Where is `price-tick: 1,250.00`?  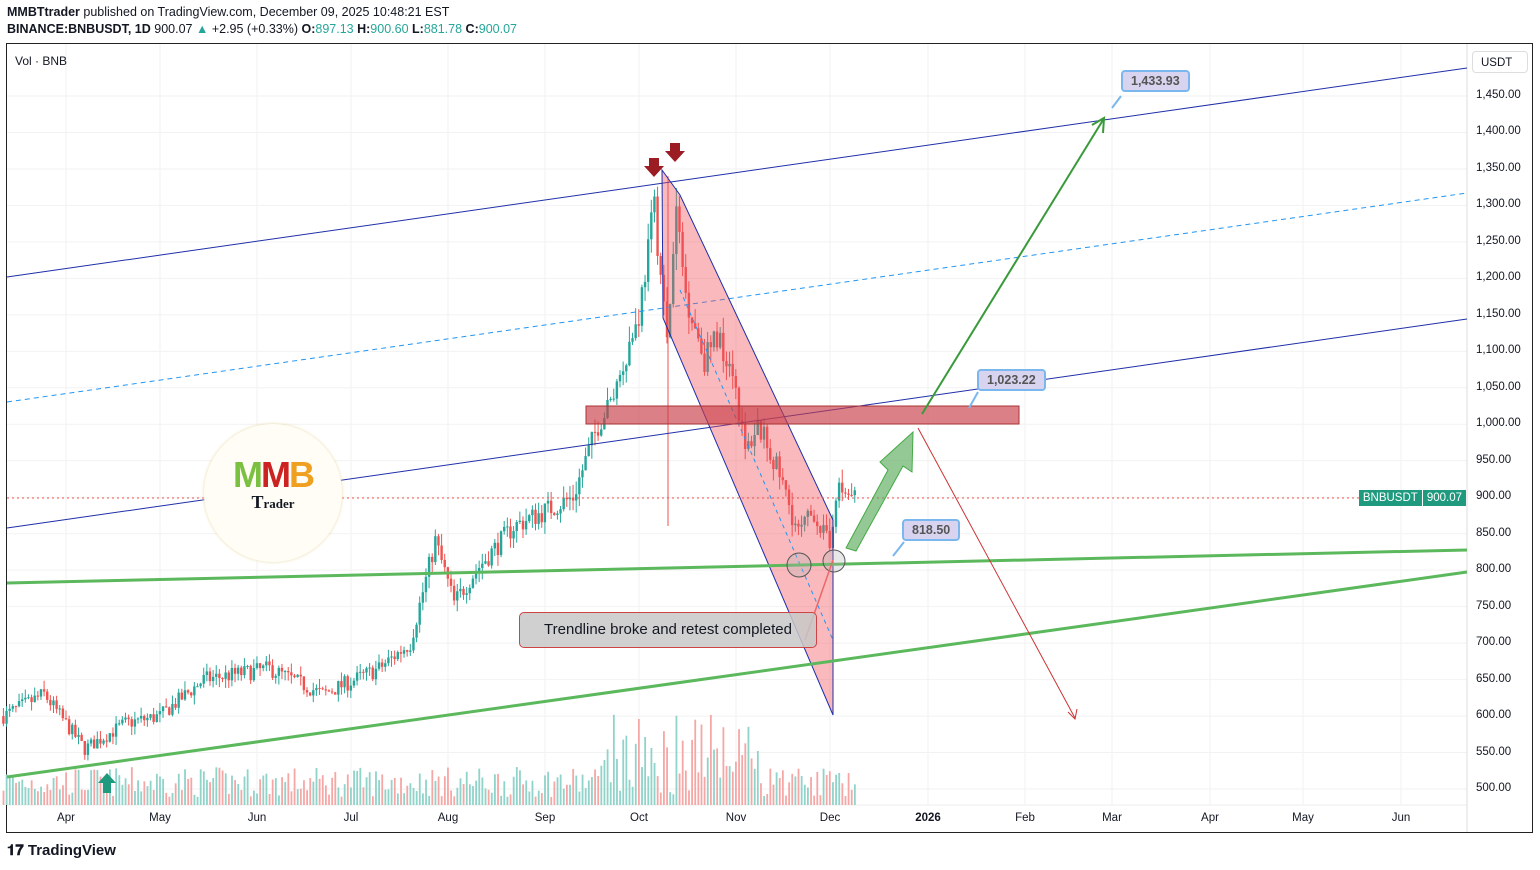 price-tick: 1,250.00 is located at coordinates (1498, 240).